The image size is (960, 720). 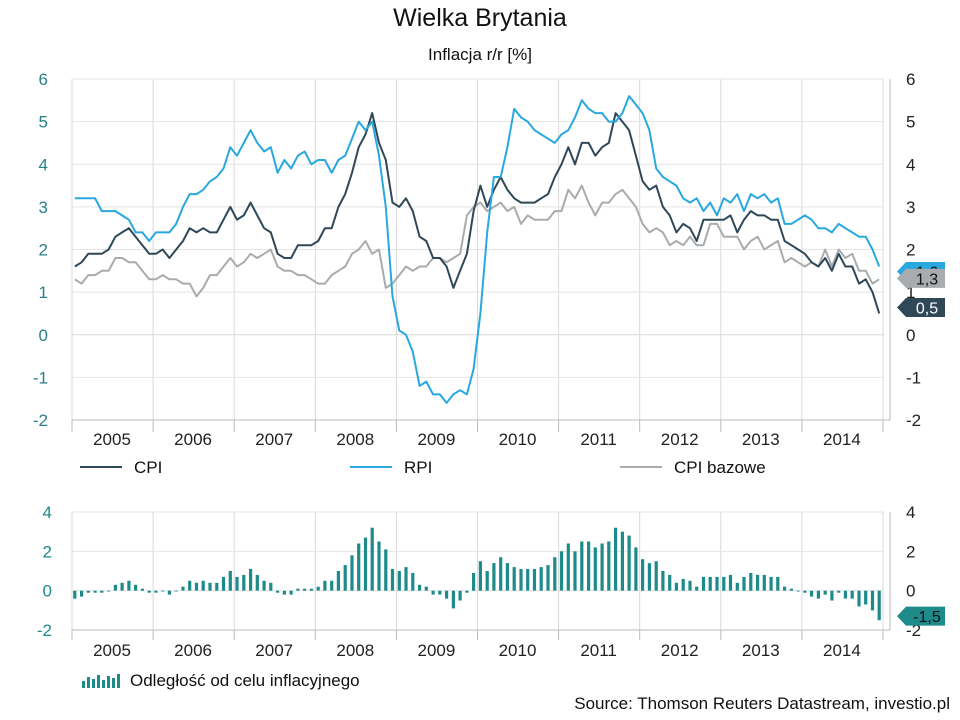 What do you see at coordinates (436, 650) in the screenshot?
I see `x-tick-label: 2009` at bounding box center [436, 650].